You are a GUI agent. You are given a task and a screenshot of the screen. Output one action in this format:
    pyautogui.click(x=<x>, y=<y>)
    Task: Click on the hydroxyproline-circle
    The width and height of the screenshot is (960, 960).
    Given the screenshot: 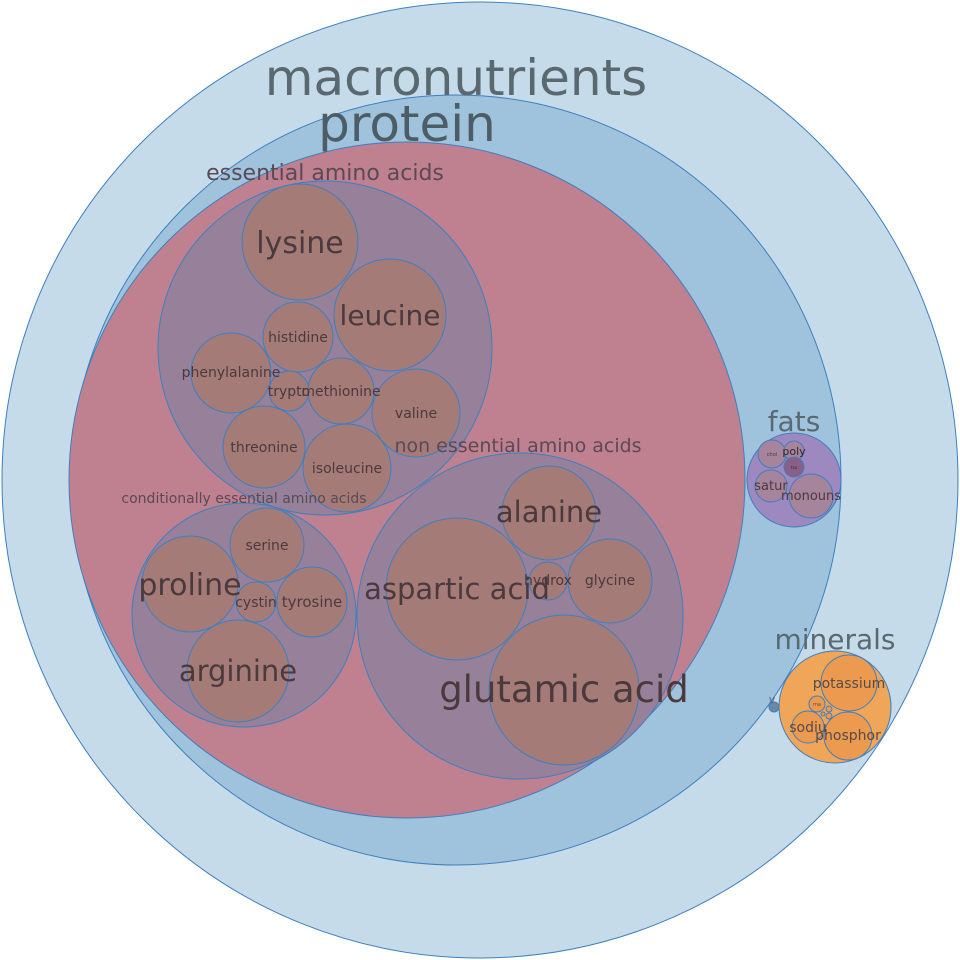 What is the action you would take?
    pyautogui.click(x=548, y=581)
    